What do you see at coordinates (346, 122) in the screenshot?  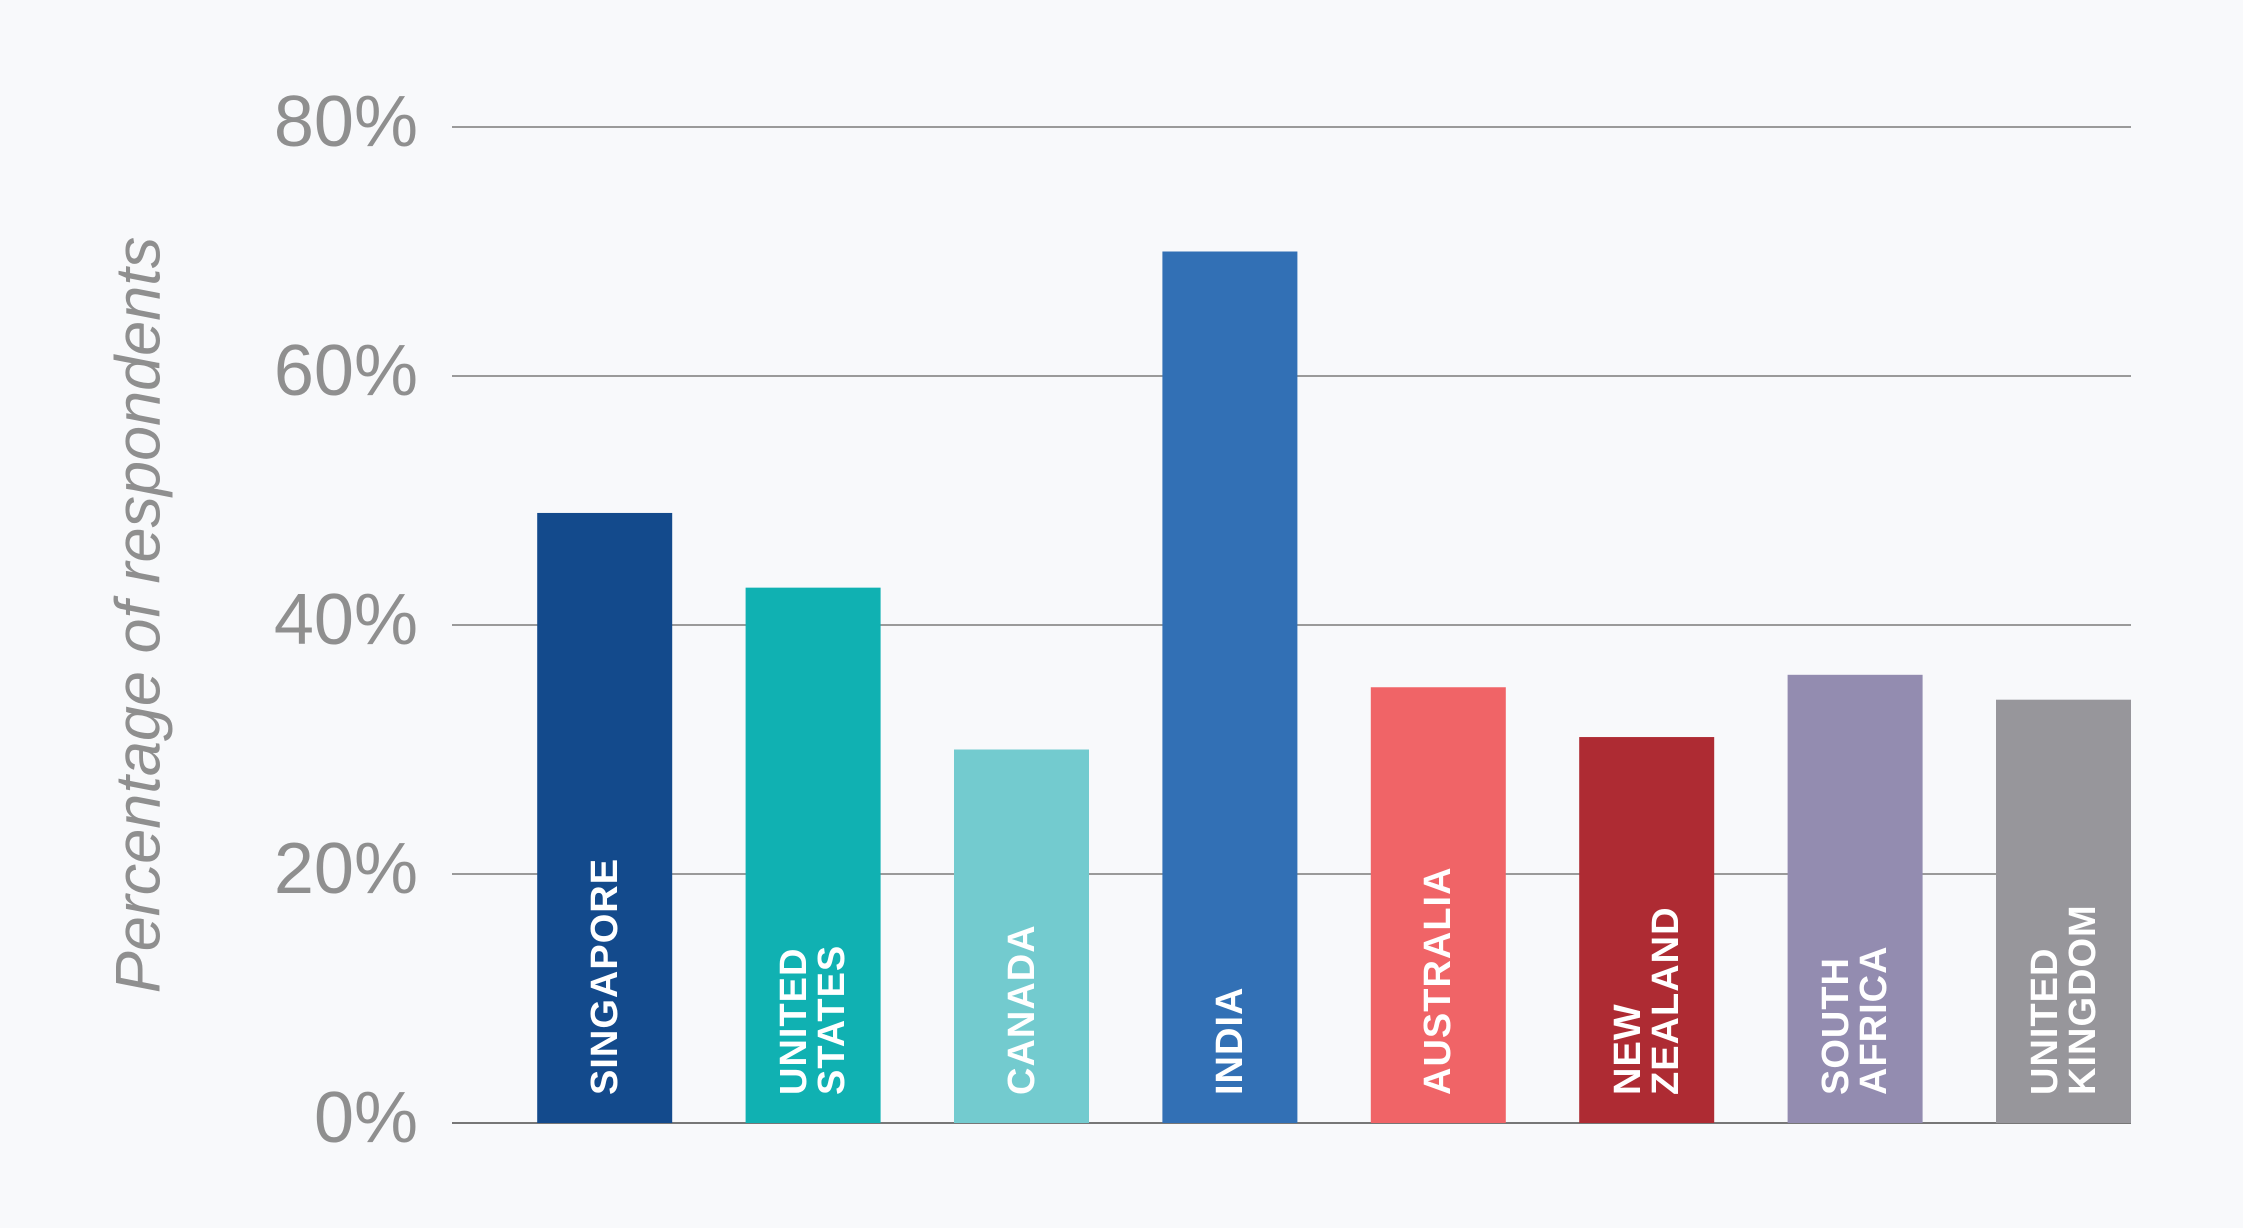 I see `y-tick-label: 80%` at bounding box center [346, 122].